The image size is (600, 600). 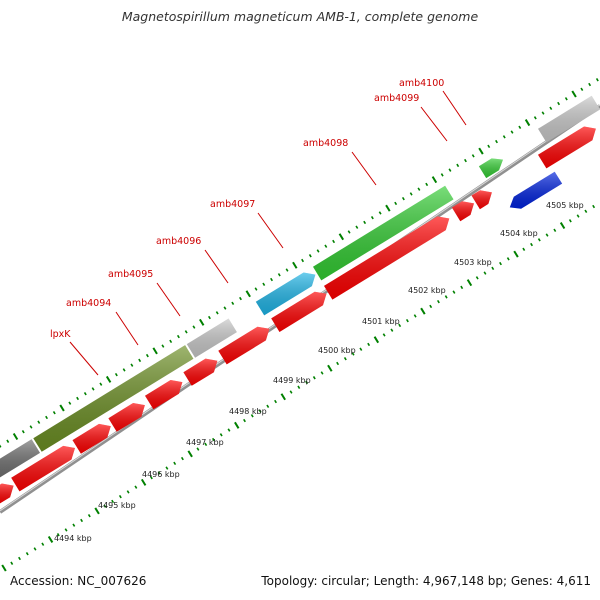 What do you see at coordinates (473, 262) in the screenshot?
I see `ruler-label: 4503 kbp` at bounding box center [473, 262].